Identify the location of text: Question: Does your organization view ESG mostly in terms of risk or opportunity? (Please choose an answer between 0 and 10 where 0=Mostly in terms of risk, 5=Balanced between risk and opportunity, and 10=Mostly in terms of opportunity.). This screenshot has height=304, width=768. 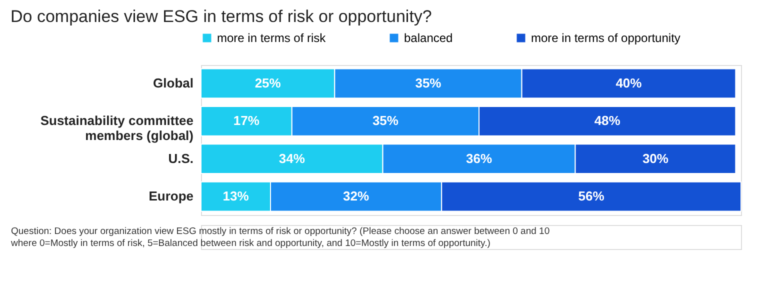
(280, 237).